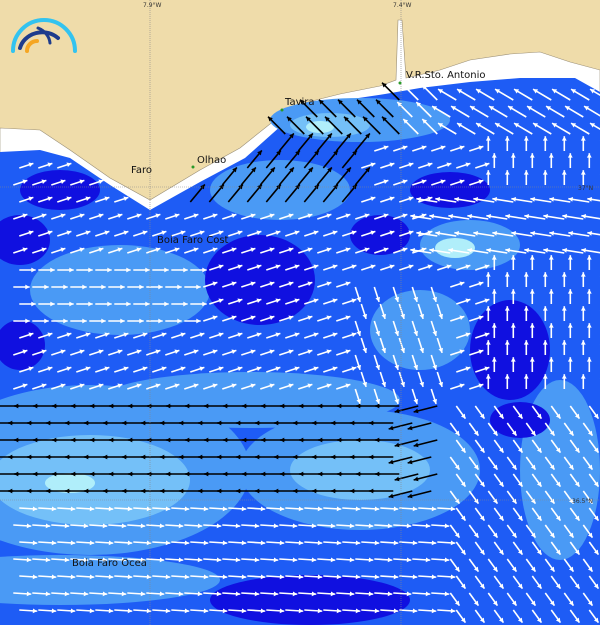 The width and height of the screenshot is (600, 625). What do you see at coordinates (193, 240) in the screenshot?
I see `place-label-boia-faro-cost: Boia Faro Cost` at bounding box center [193, 240].